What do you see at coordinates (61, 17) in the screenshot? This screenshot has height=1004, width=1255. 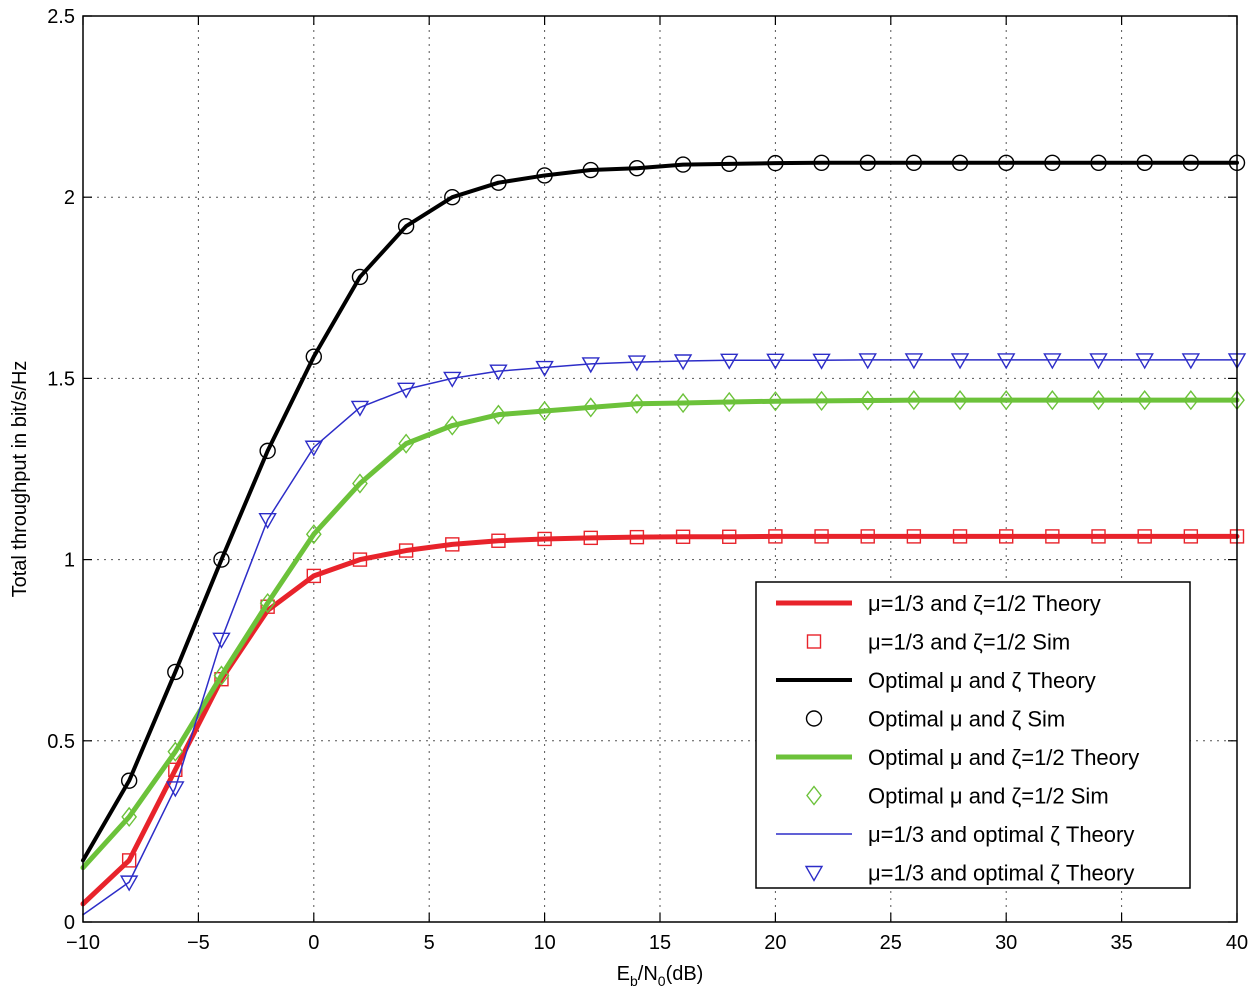 I see `y-tick-label: 2.5` at bounding box center [61, 17].